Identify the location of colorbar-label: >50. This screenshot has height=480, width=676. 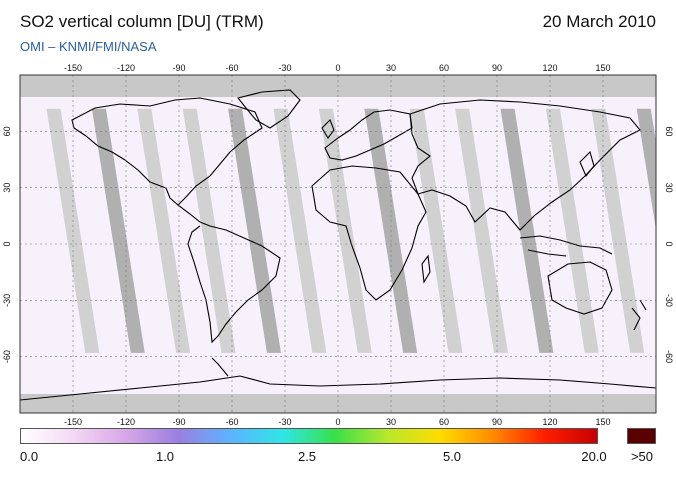
(642, 456).